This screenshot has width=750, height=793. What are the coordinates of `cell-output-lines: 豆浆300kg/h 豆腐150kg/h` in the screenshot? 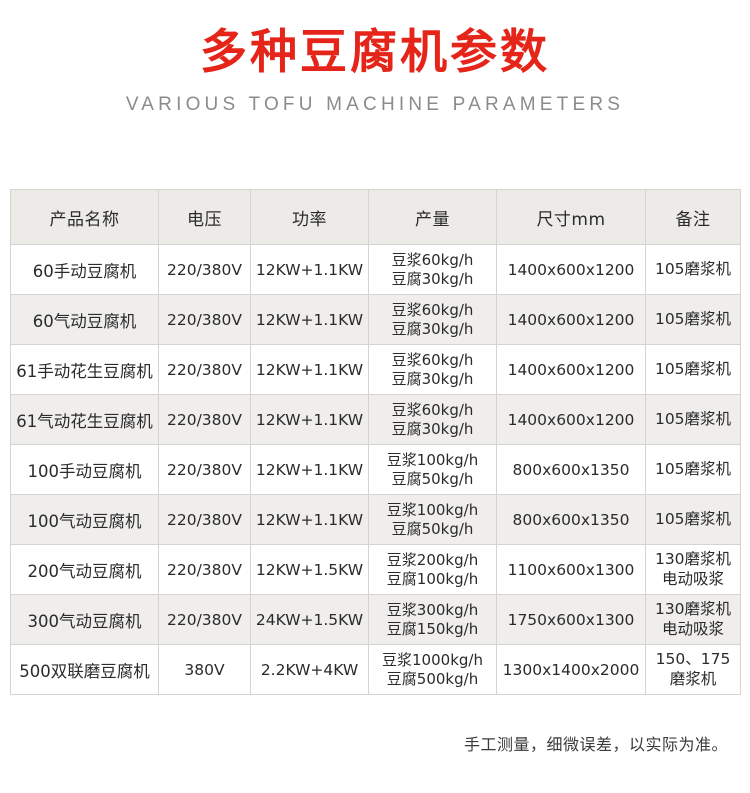 It's located at (432, 620).